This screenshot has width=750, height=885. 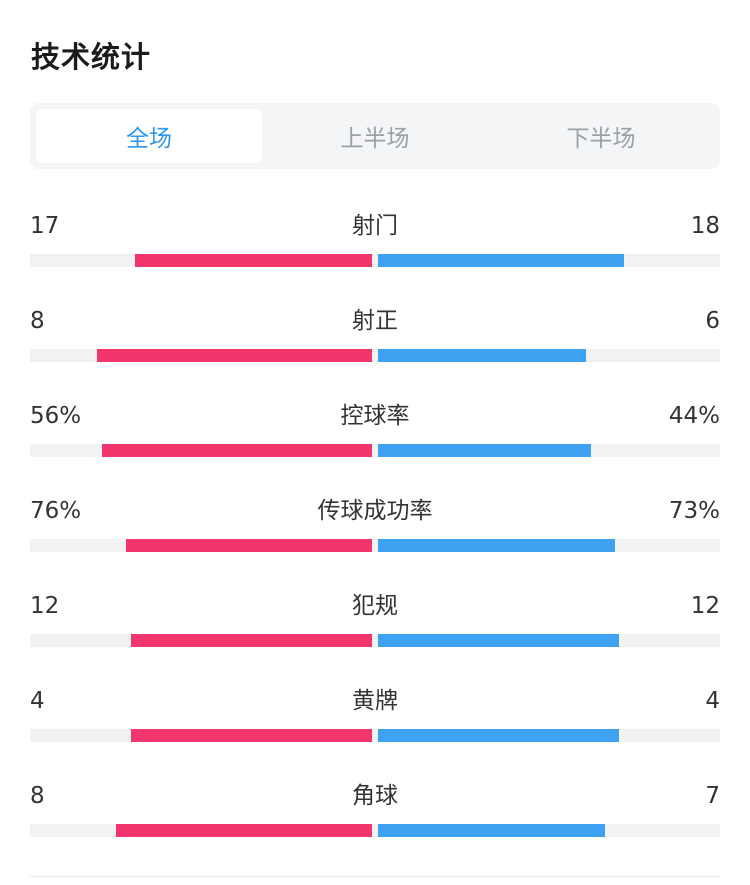 I want to click on tab-first-half: 上半场, so click(x=375, y=139).